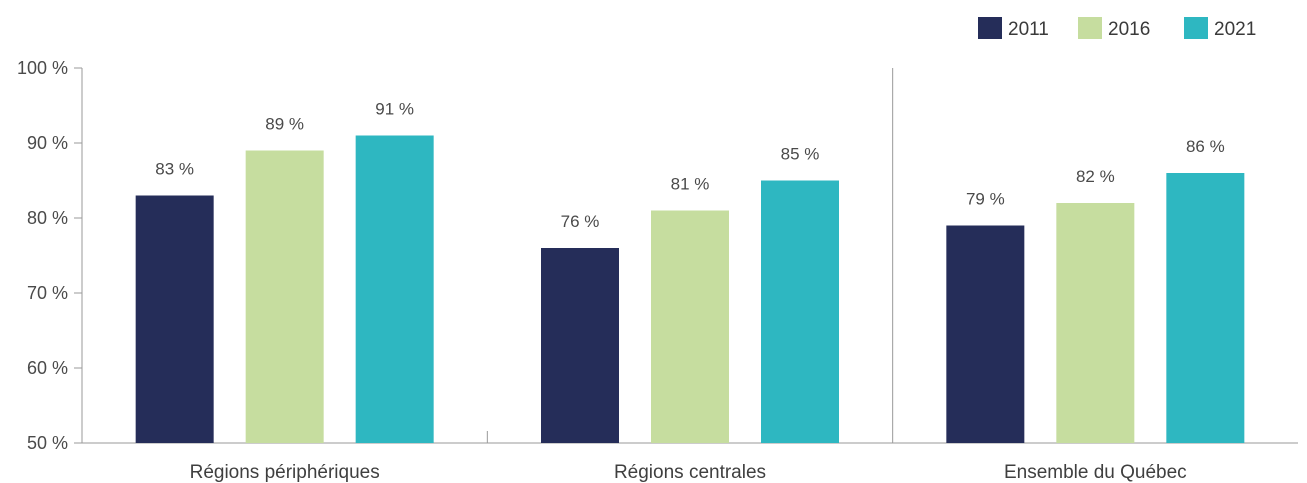  I want to click on x-category-label: Régions centrales, so click(690, 472).